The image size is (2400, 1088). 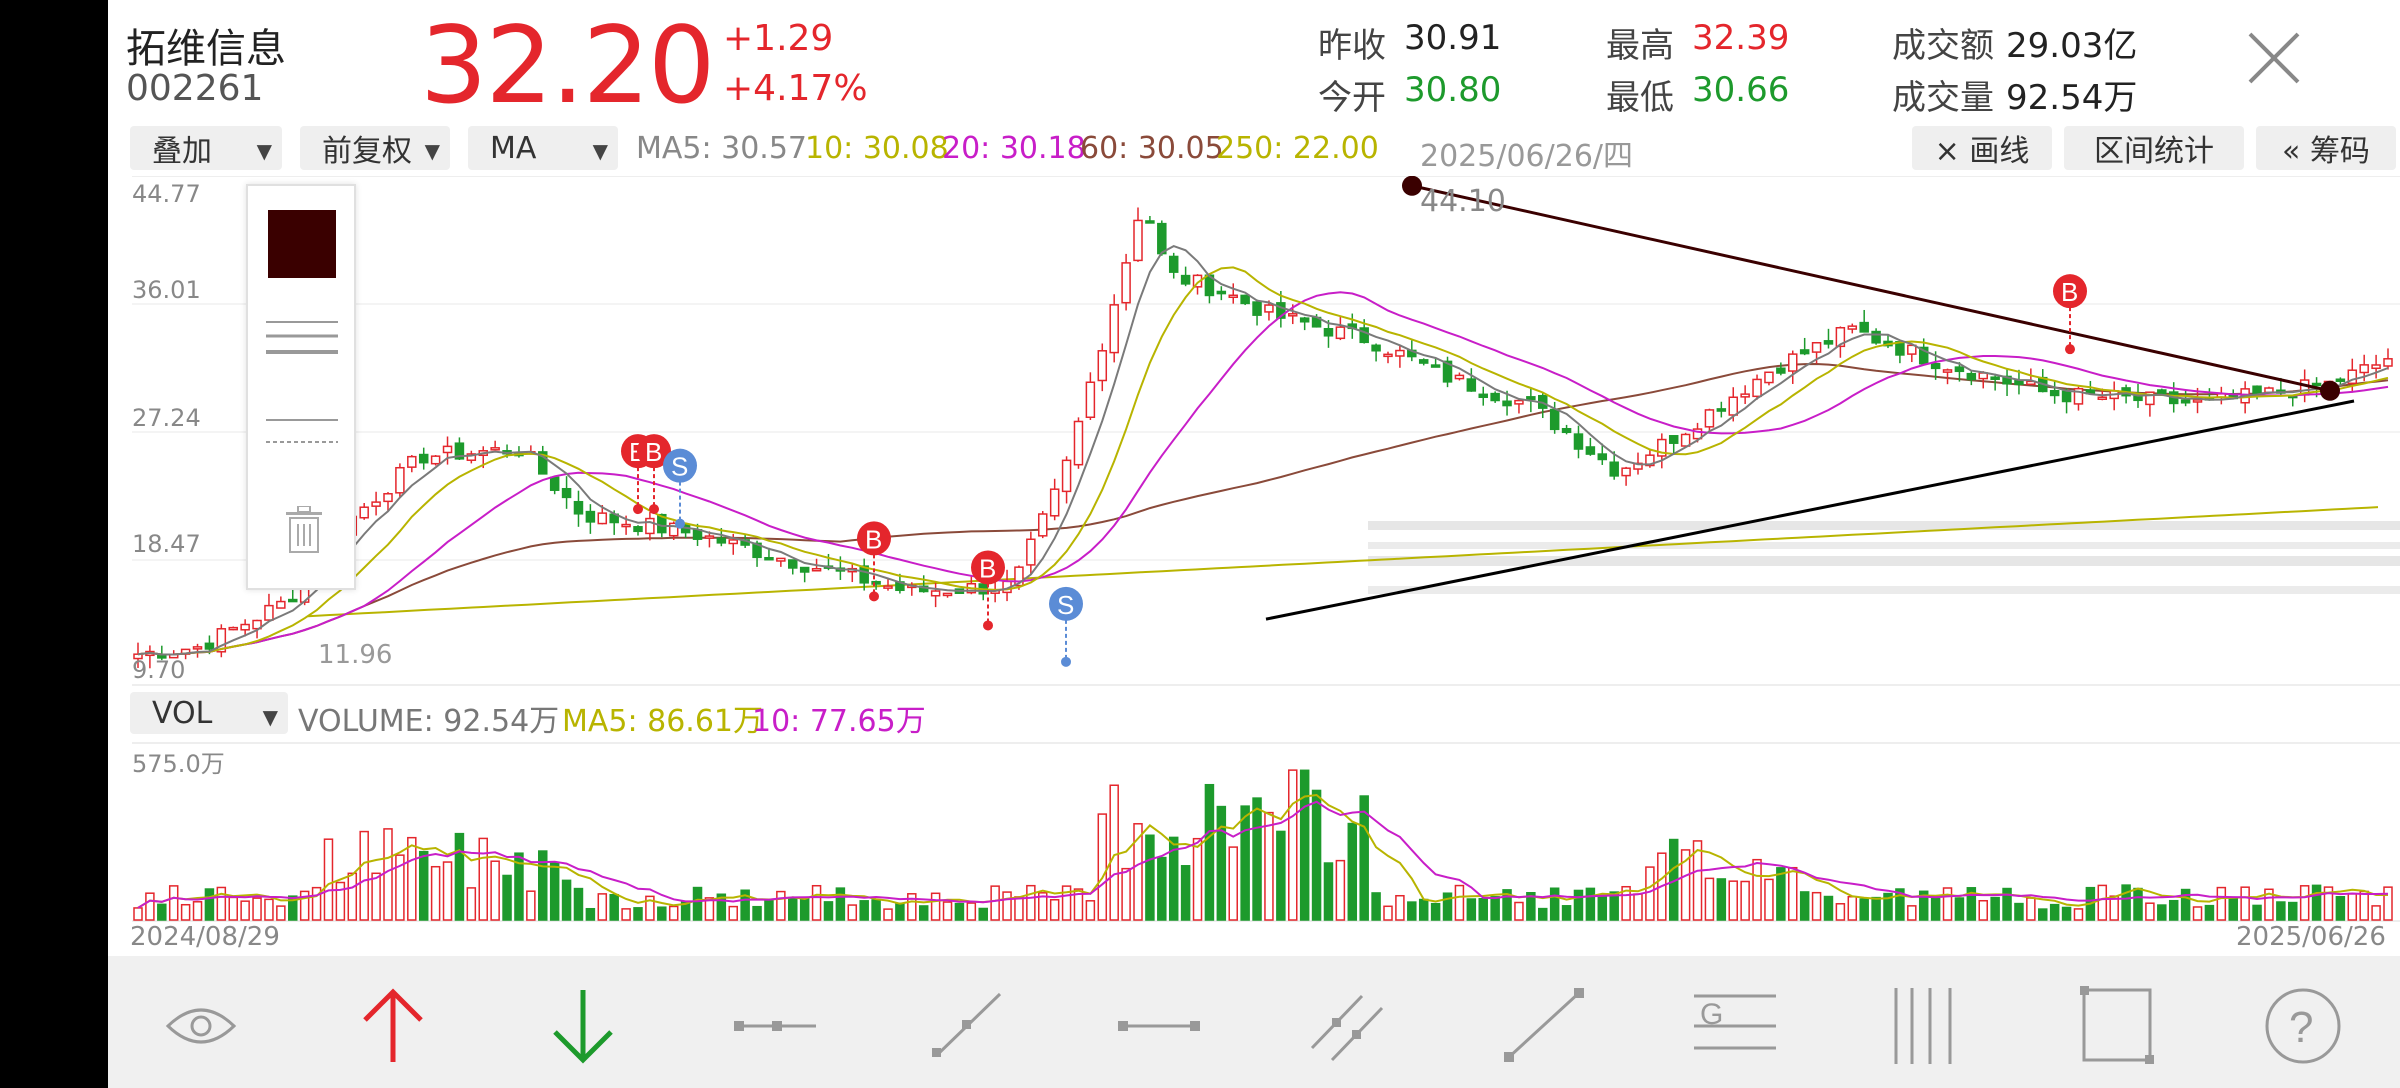 I want to click on price-axis-4: 18.47, so click(x=166, y=544).